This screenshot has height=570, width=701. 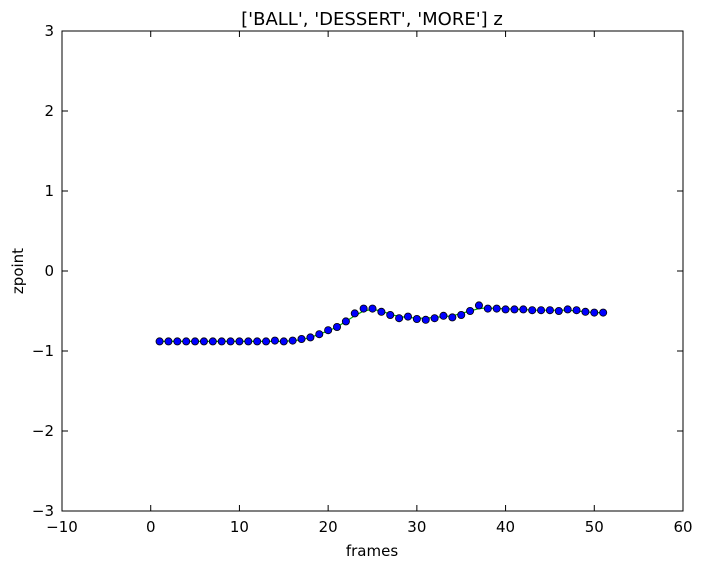 I want to click on x-tick-label: 50, so click(x=594, y=527).